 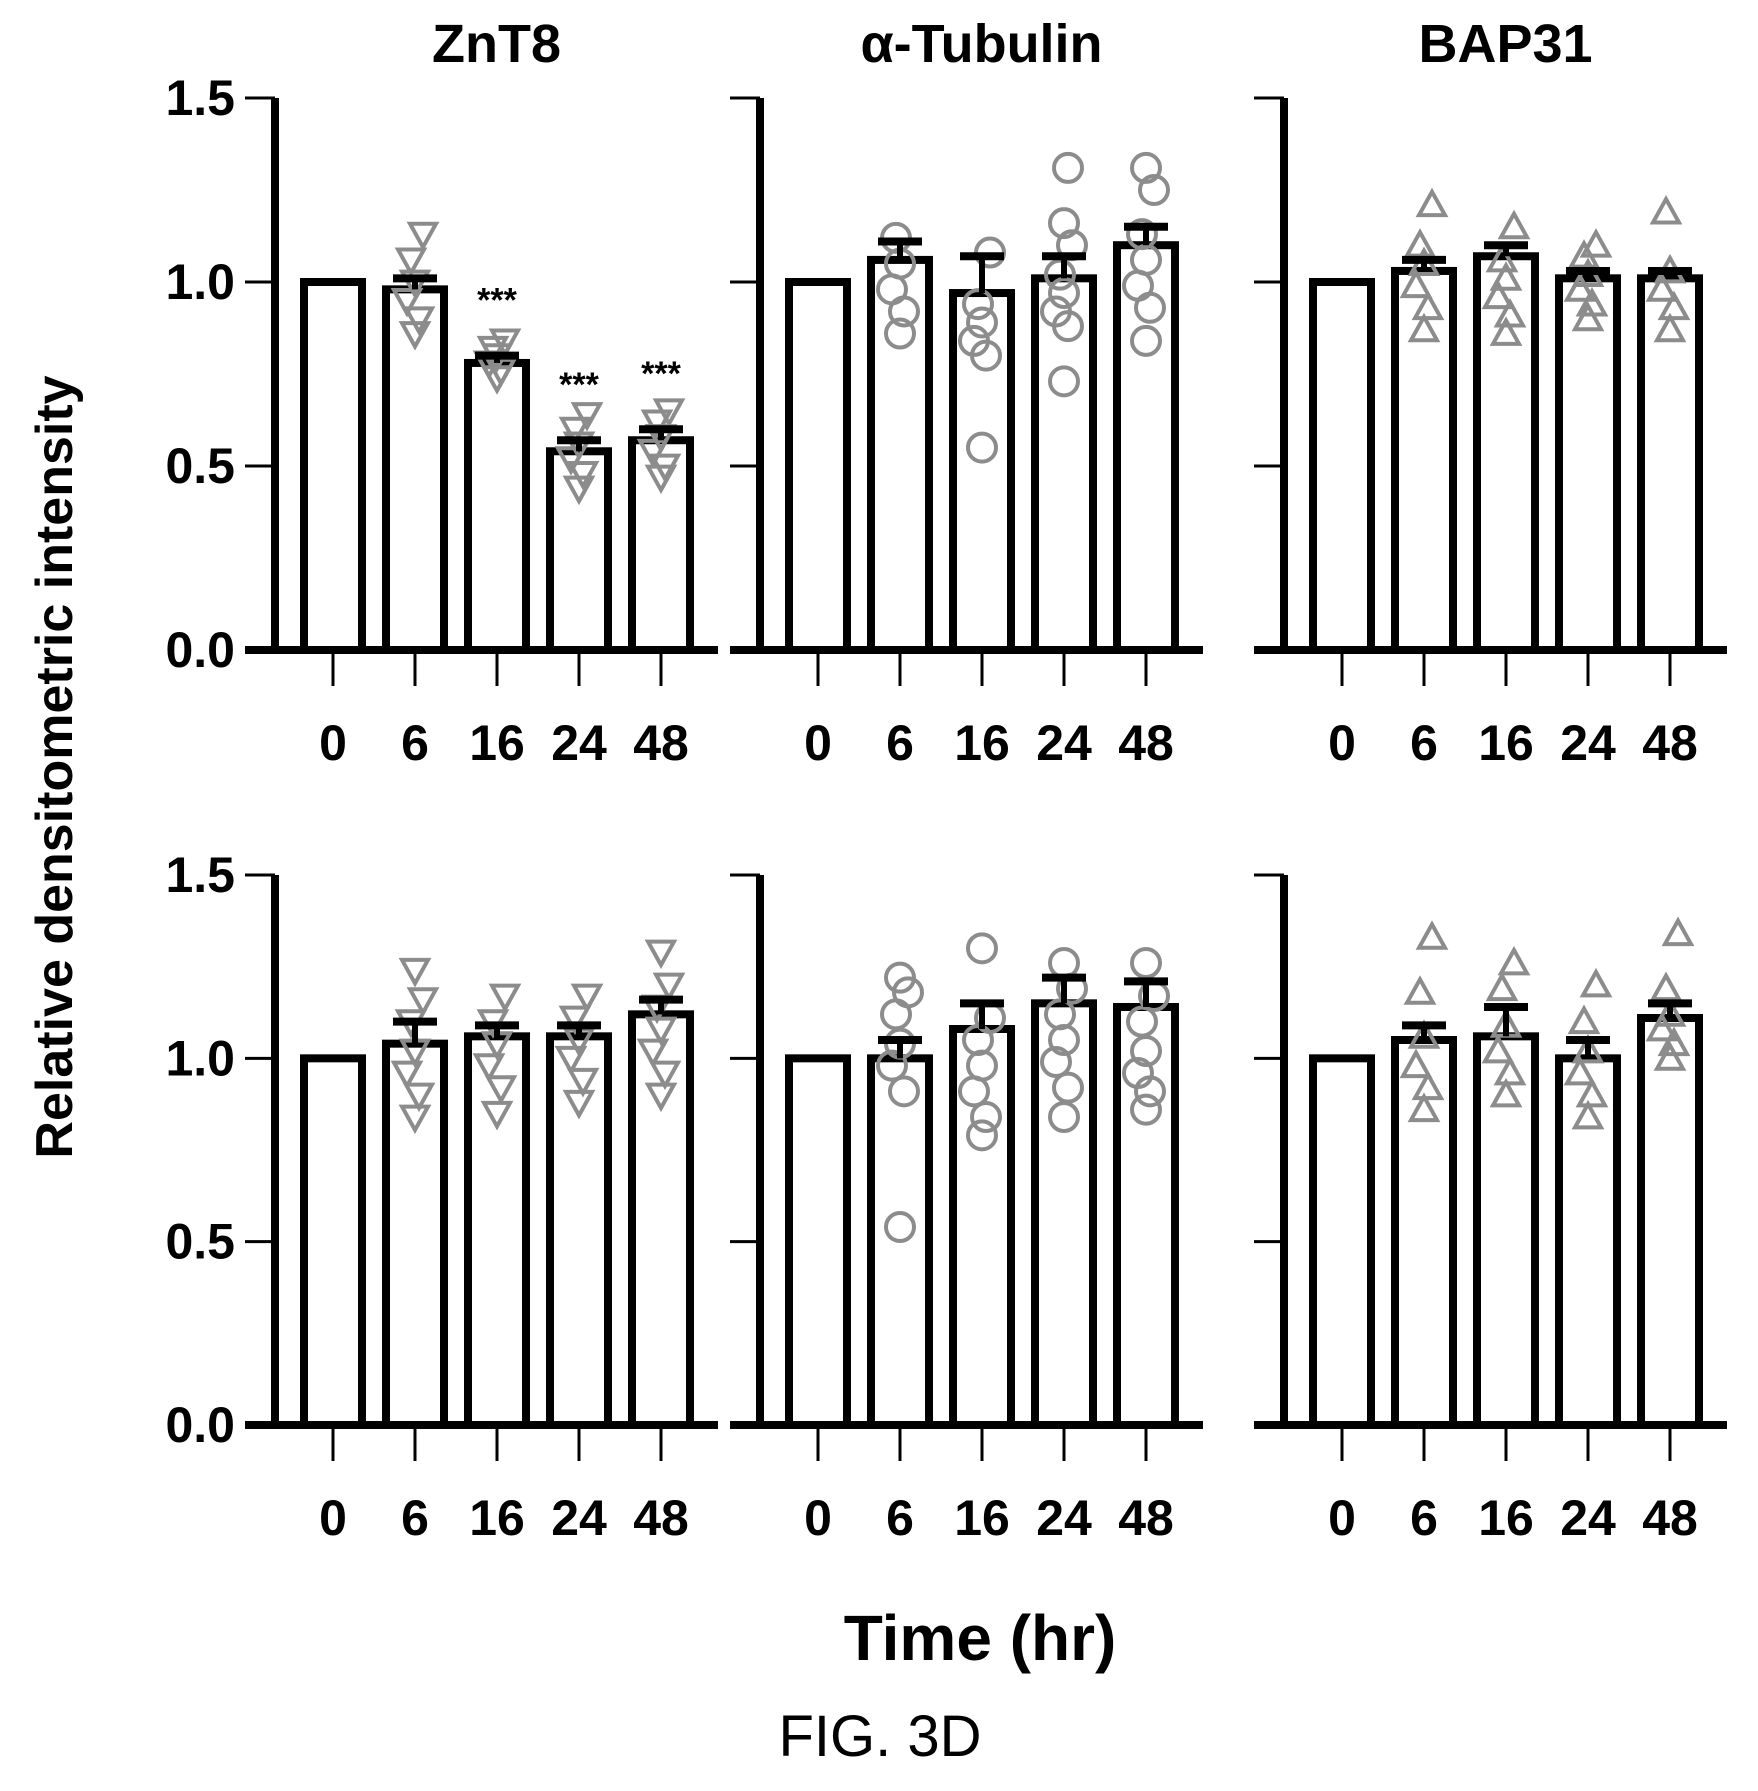 I want to click on x-axis-title: Time (hr), so click(x=980, y=1638).